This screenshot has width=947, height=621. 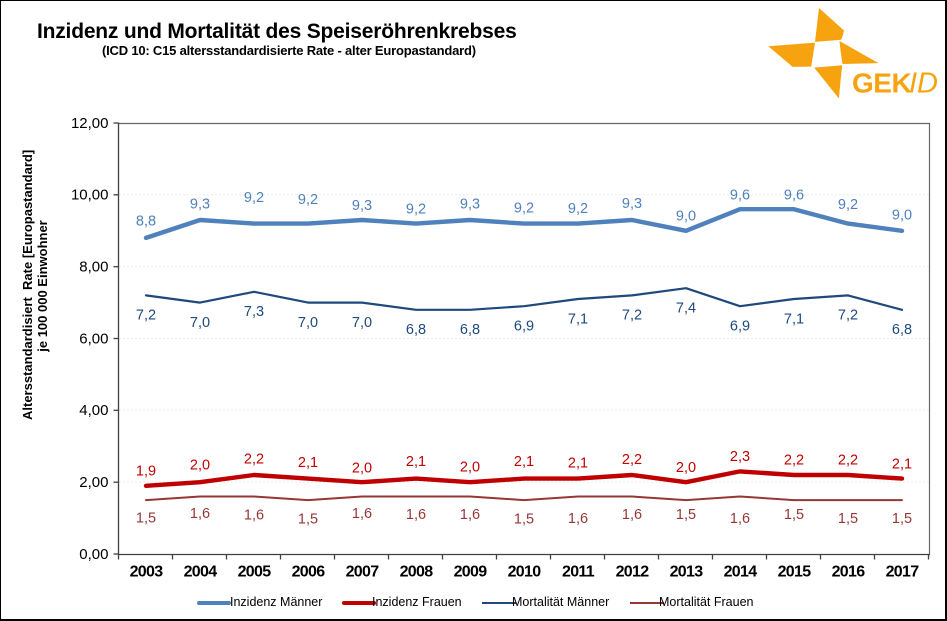 What do you see at coordinates (687, 572) in the screenshot?
I see `svg-text: 2013` at bounding box center [687, 572].